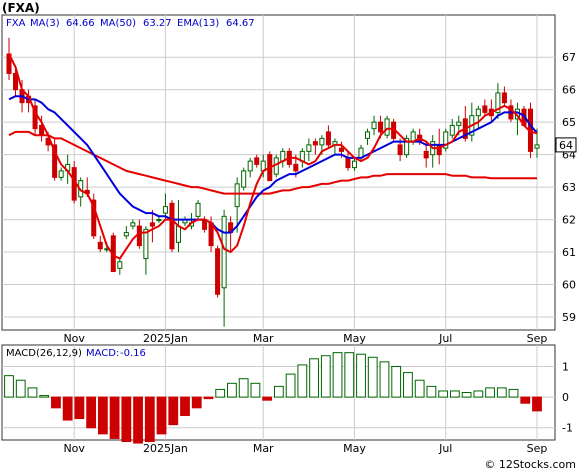  I want to click on price-ytick-label: 61, so click(569, 252).